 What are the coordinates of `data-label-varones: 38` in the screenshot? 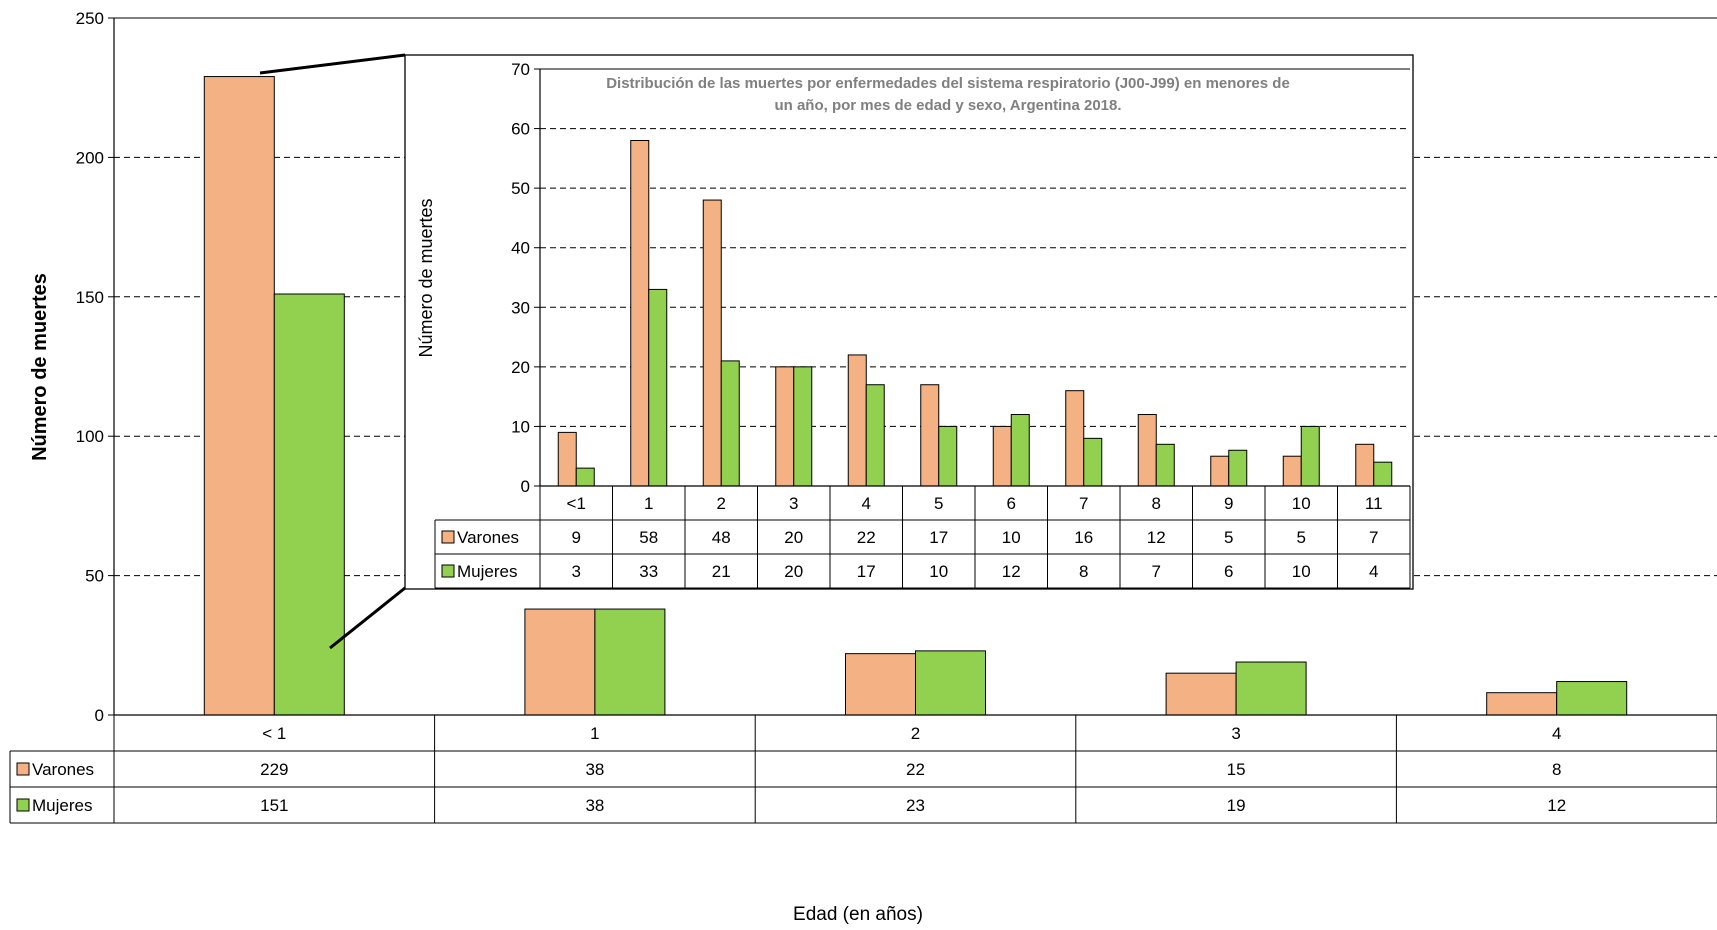 It's located at (594, 769).